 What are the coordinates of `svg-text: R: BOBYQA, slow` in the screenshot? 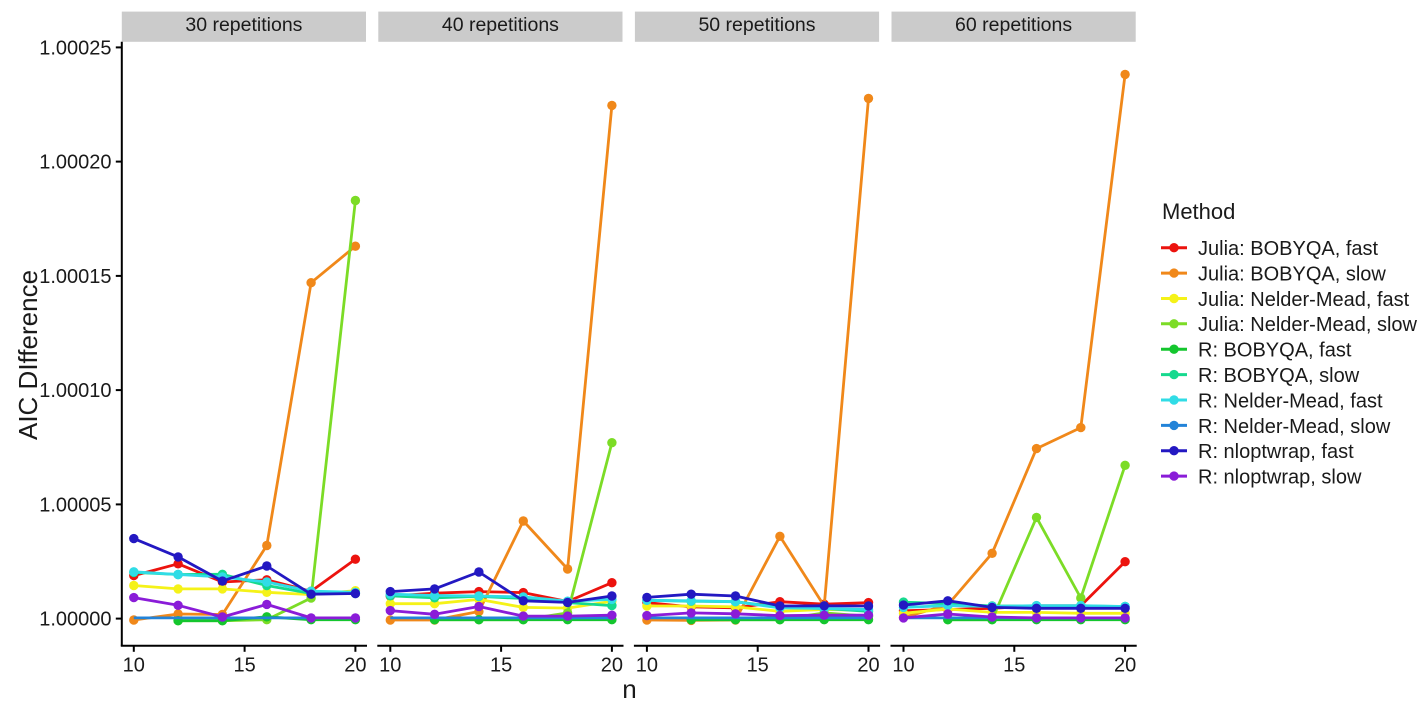 It's located at (1279, 376).